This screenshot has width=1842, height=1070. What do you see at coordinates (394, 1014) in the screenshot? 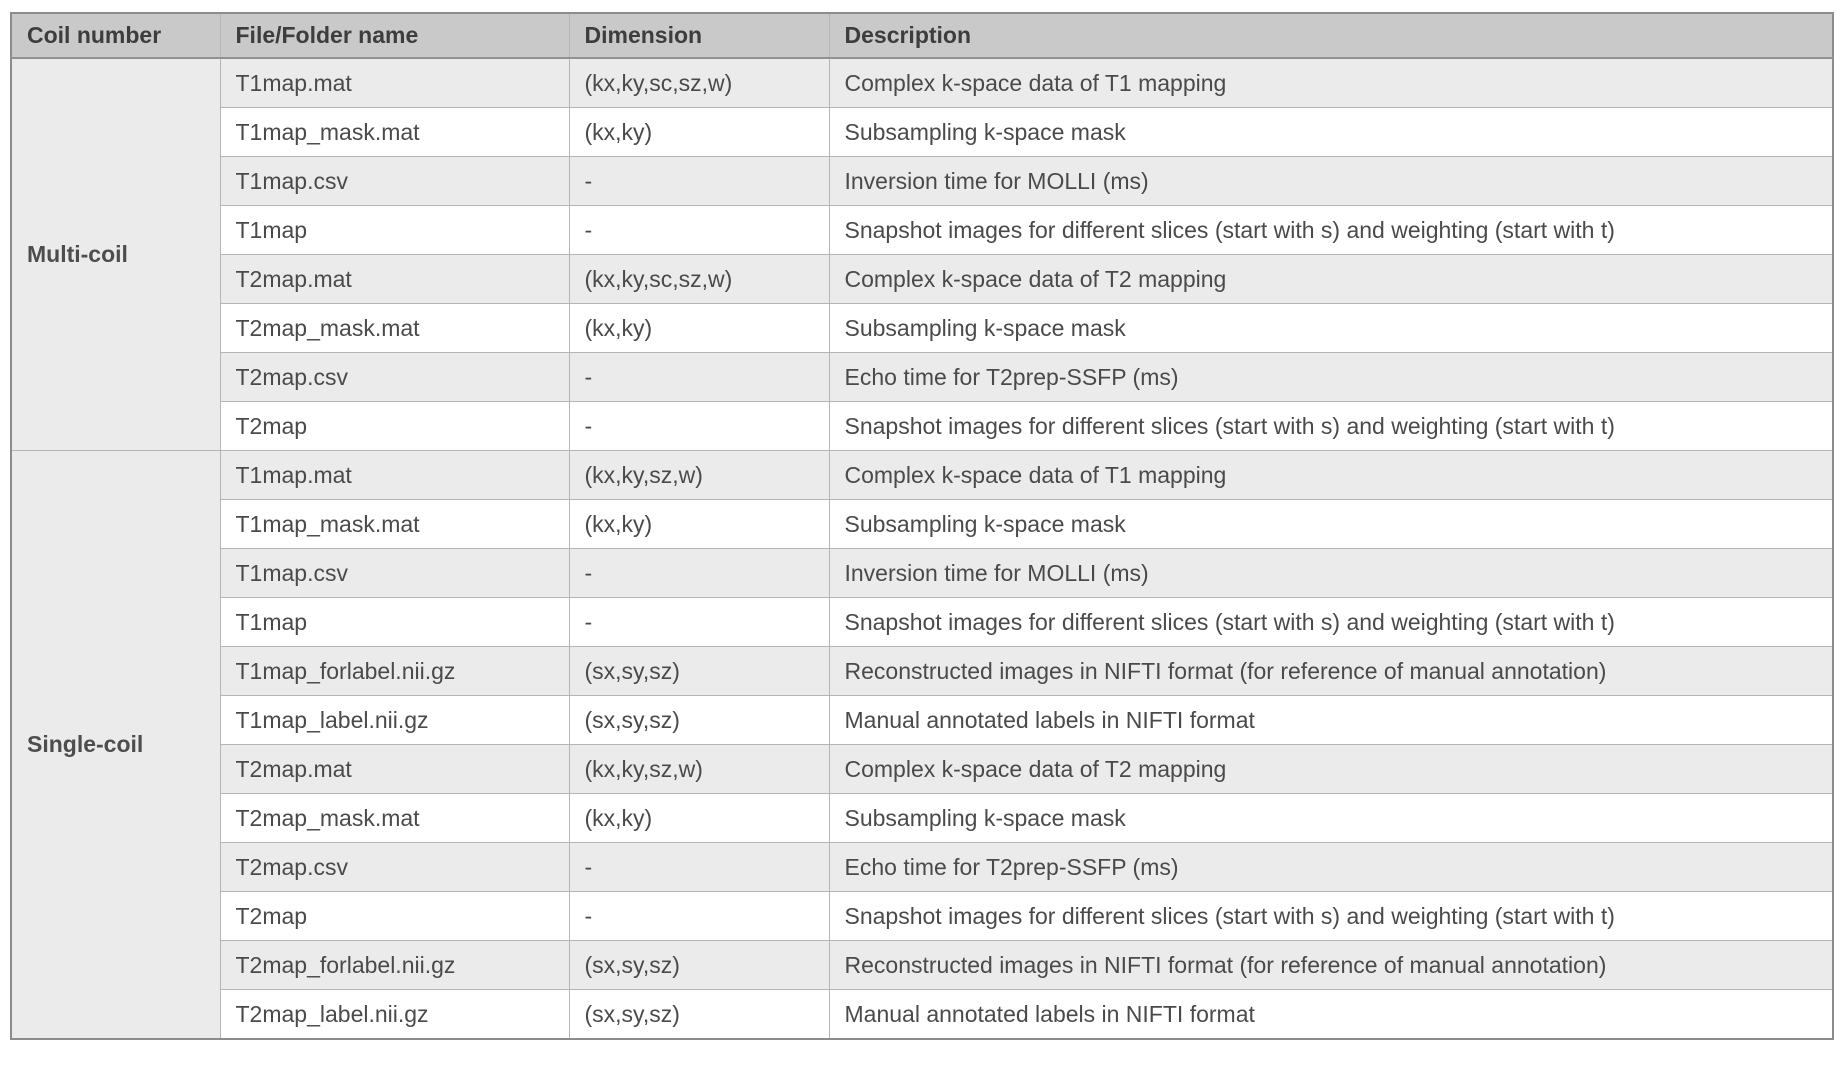
I see `file-name-cell: T2map_label.nii.gz` at bounding box center [394, 1014].